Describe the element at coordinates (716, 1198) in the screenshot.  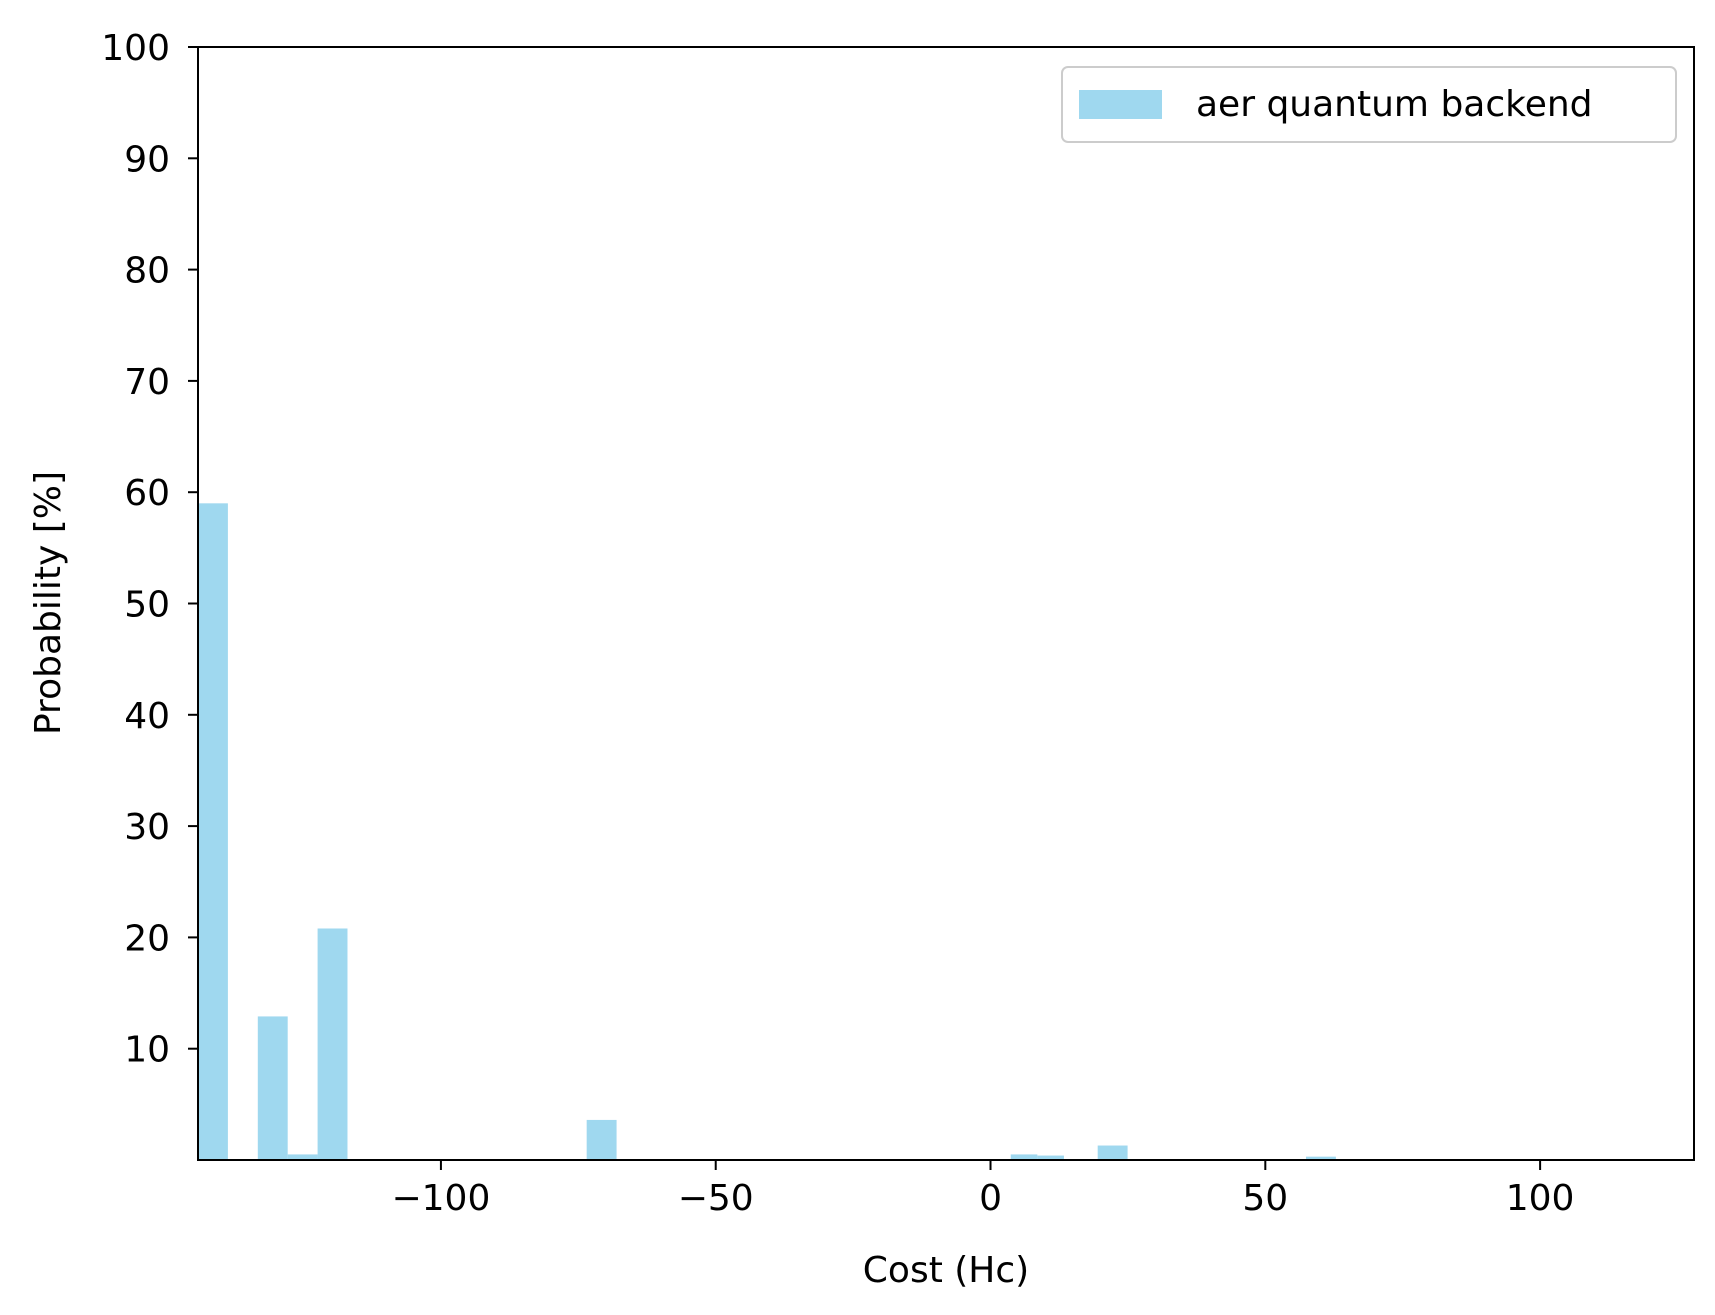
I see `x-tick-label: −50` at that location.